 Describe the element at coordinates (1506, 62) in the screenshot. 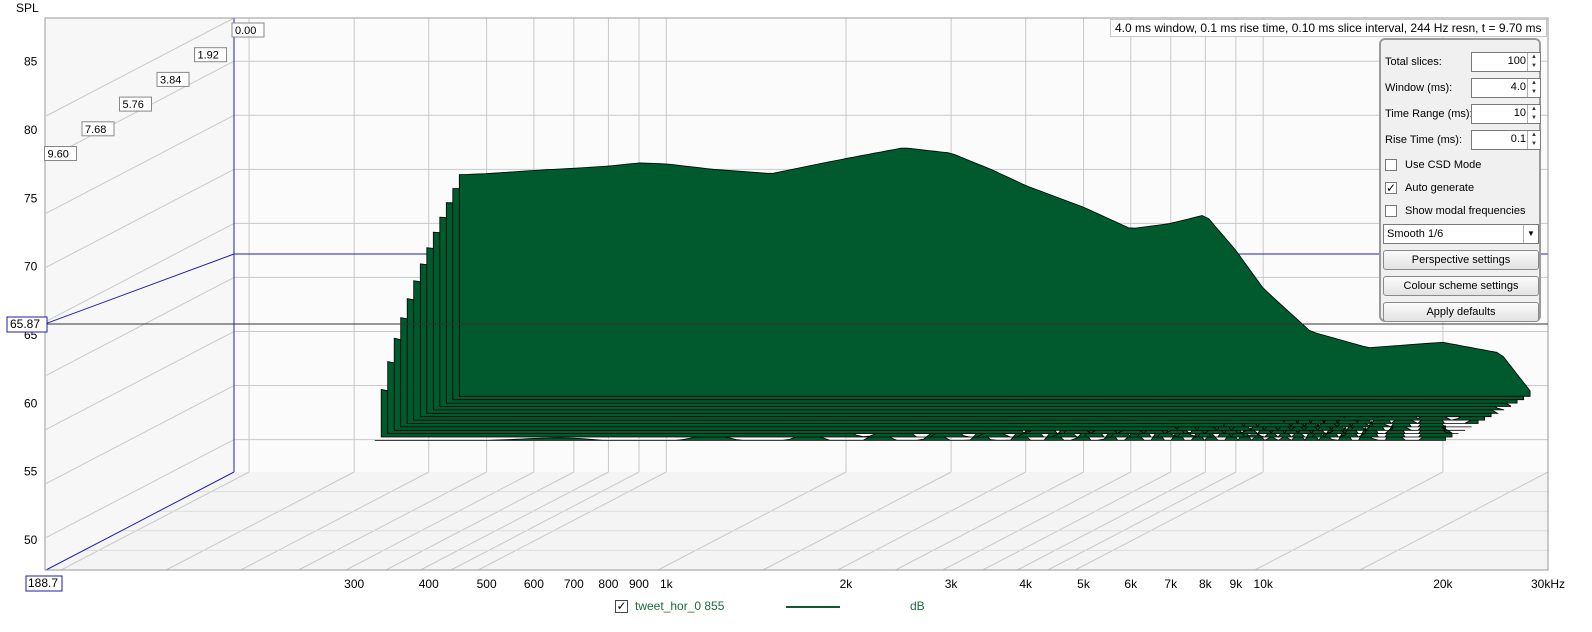

I see `total-slices-spinner: 100 ▲ ▼` at that location.